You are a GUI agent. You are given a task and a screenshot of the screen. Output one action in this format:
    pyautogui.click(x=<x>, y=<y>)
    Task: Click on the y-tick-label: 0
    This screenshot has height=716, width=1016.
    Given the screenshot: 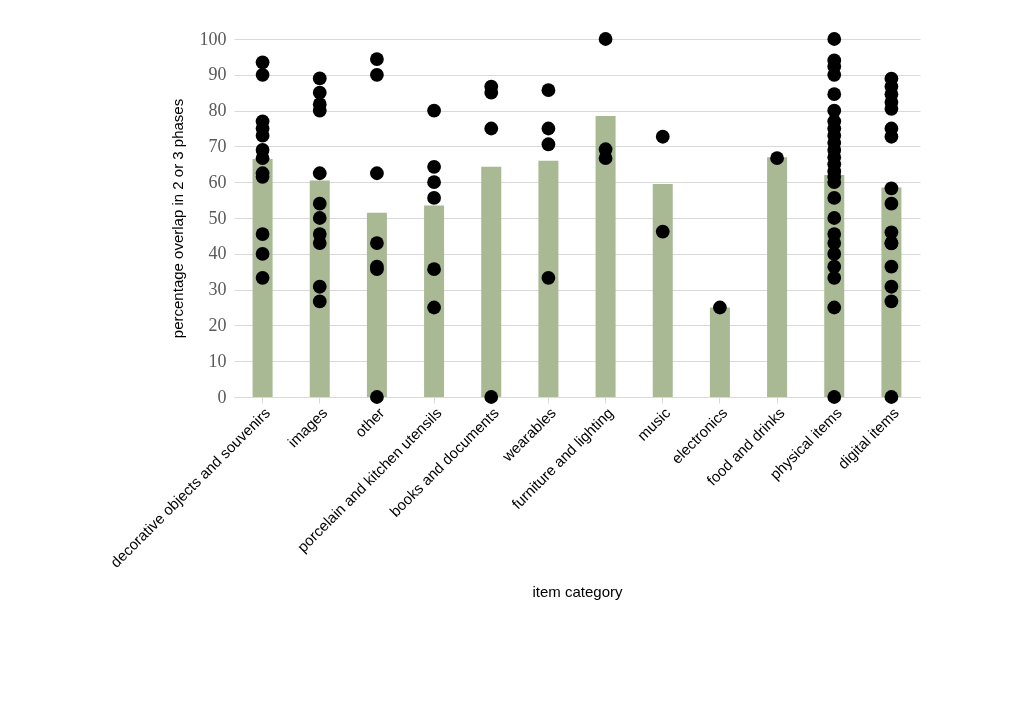 What is the action you would take?
    pyautogui.click(x=222, y=396)
    